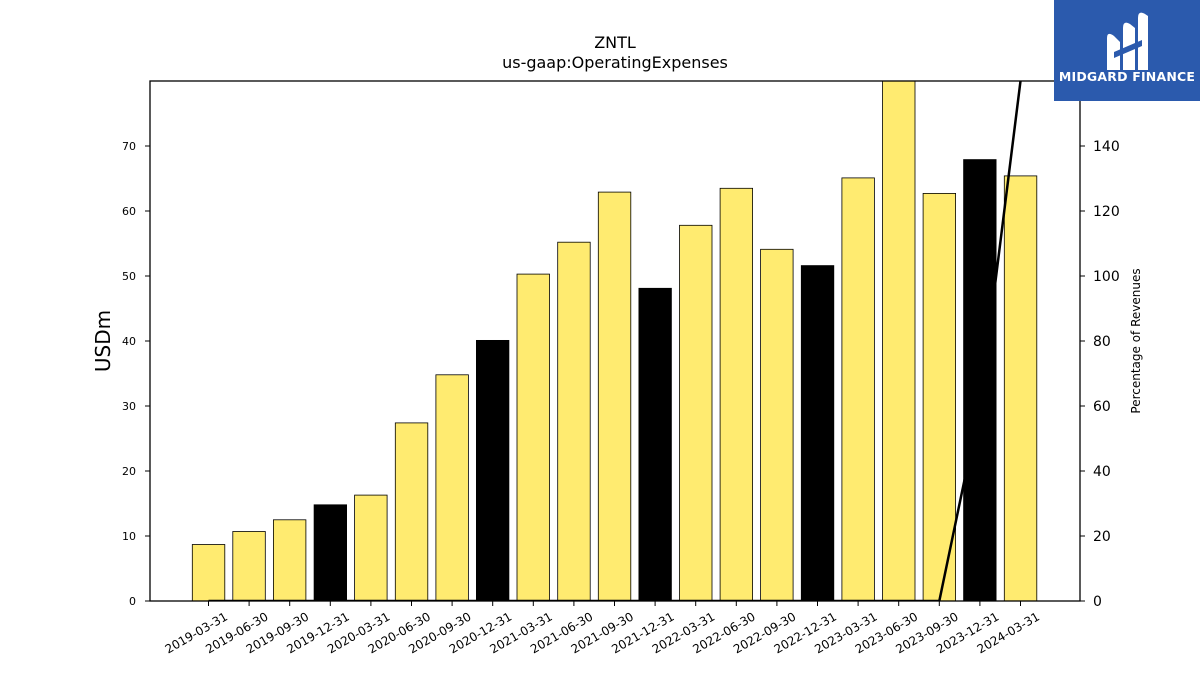  What do you see at coordinates (132, 601) in the screenshot?
I see `y-tick-label: 0` at bounding box center [132, 601].